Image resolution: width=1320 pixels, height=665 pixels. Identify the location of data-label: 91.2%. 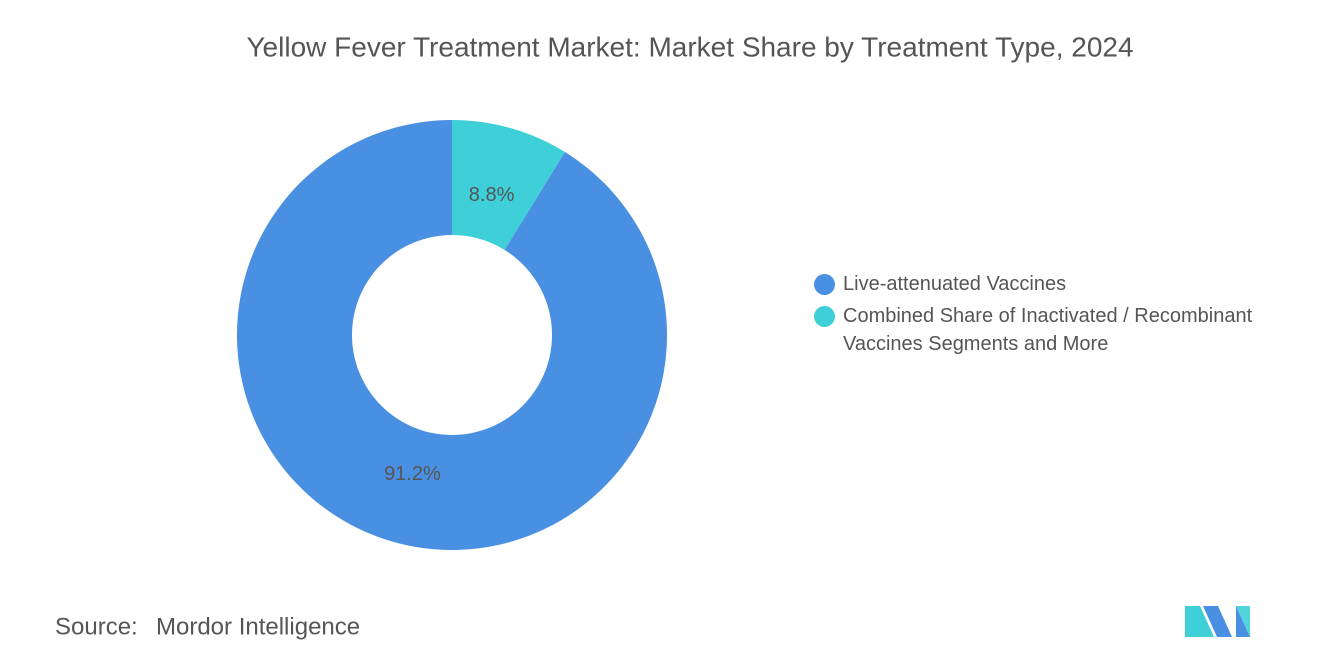
(412, 474).